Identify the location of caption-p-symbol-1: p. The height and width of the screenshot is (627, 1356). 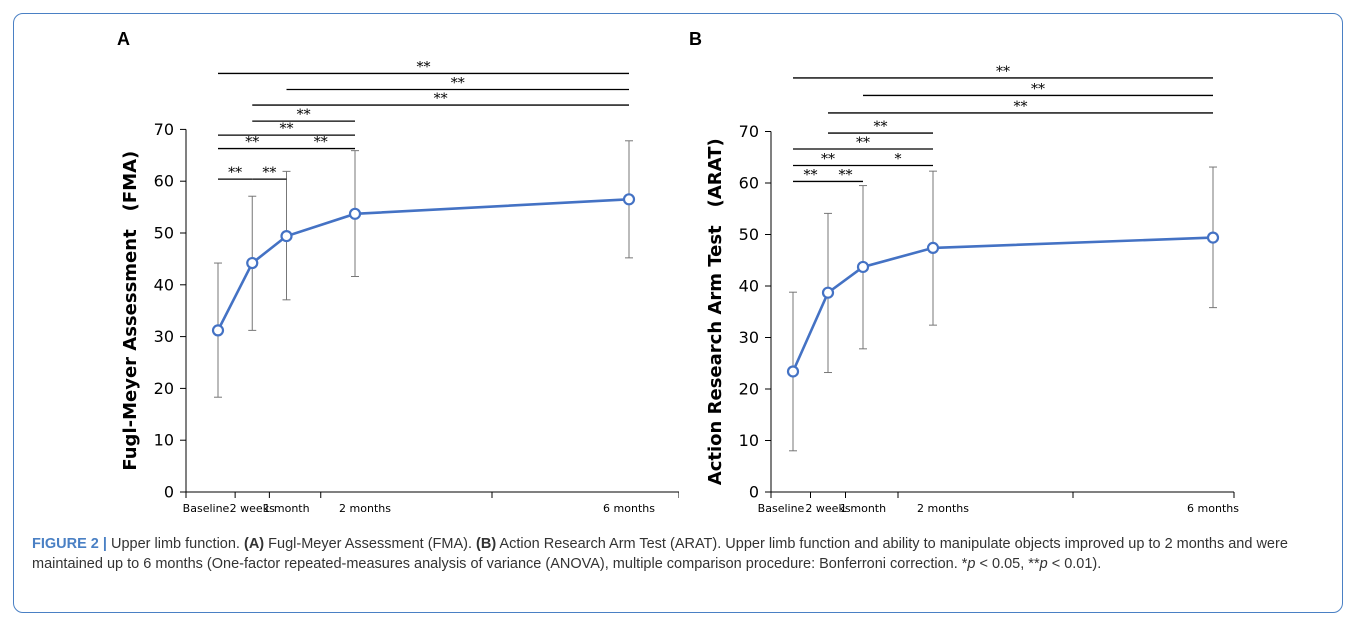
(971, 564).